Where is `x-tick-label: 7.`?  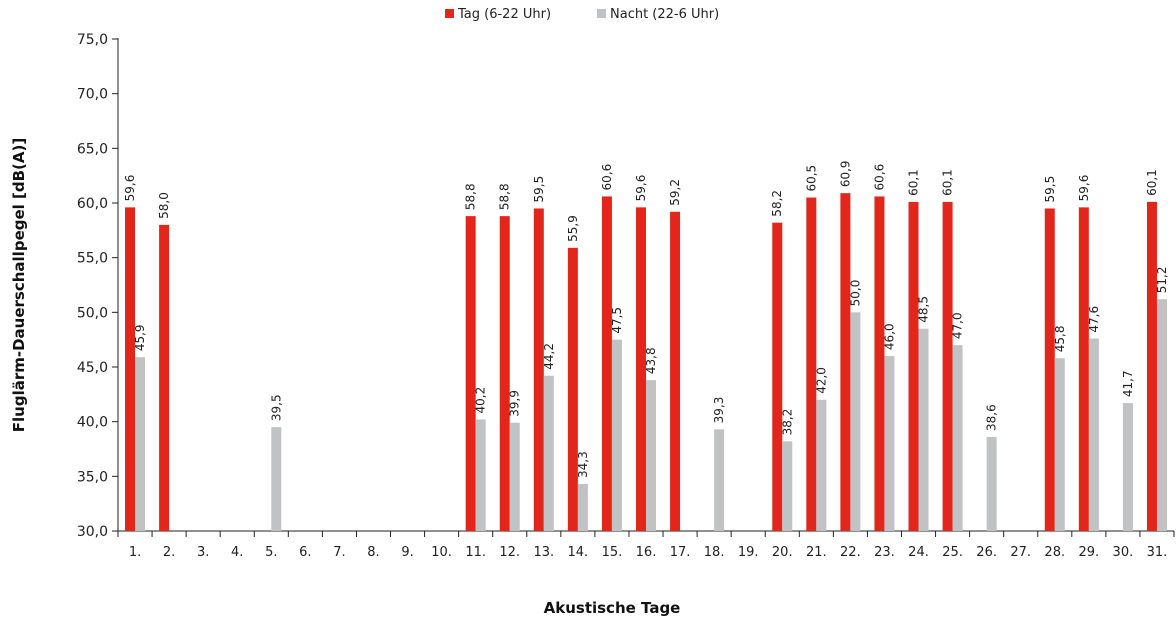
x-tick-label: 7. is located at coordinates (339, 552).